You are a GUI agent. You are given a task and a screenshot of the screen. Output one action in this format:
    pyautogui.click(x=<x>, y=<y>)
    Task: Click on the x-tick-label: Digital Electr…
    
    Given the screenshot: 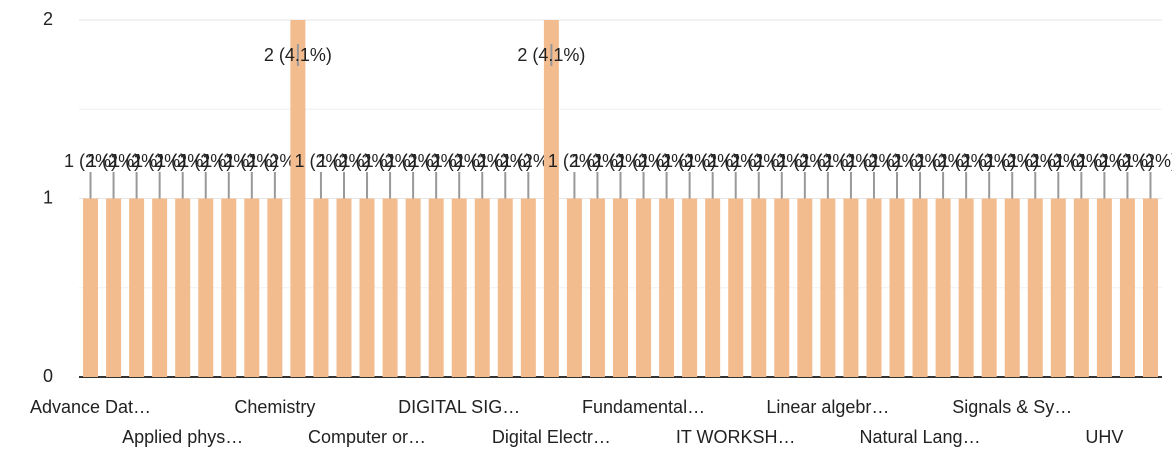 What is the action you would take?
    pyautogui.click(x=551, y=437)
    